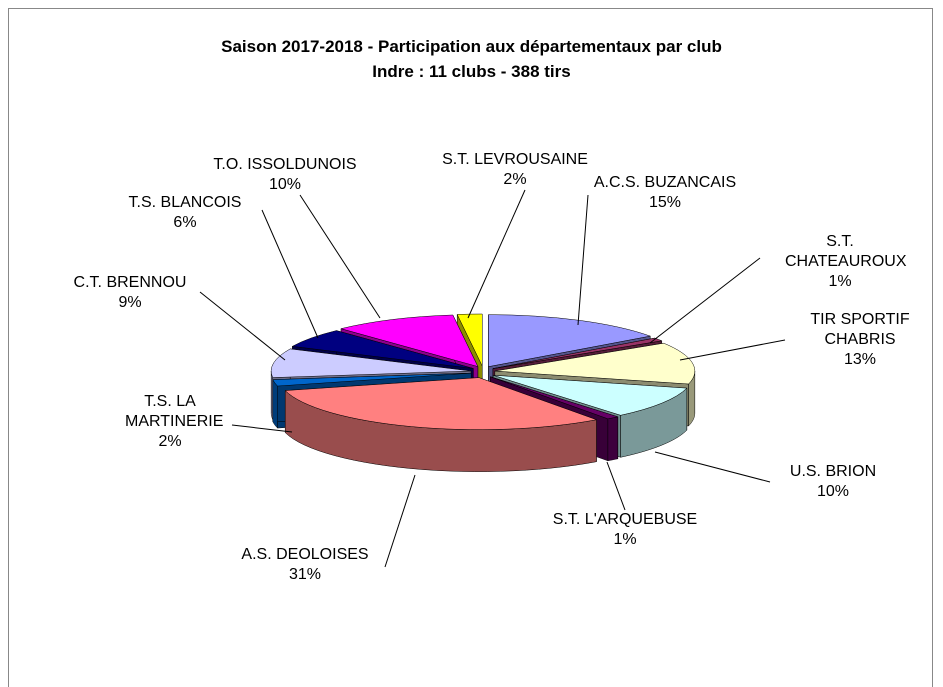 Image resolution: width=943 pixels, height=687 pixels. I want to click on data-label: S.T. LEVROUSAINE 2%, so click(515, 170).